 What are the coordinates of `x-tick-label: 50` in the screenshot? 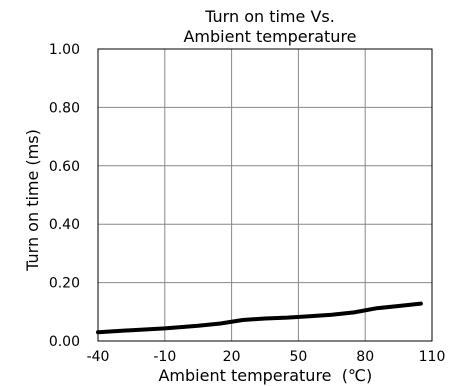 It's located at (298, 357).